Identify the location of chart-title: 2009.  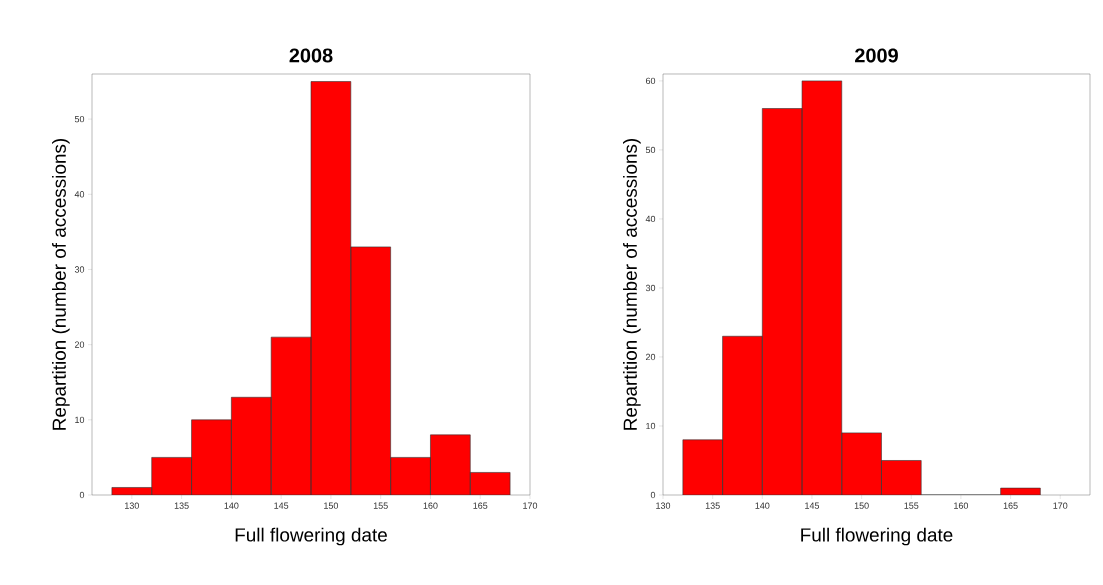
(876, 55).